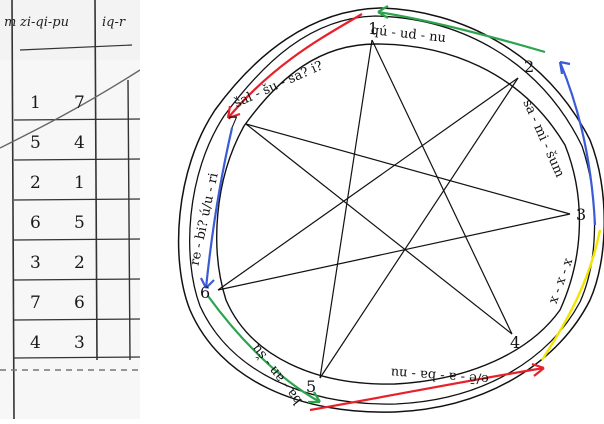  Describe the element at coordinates (35, 143) in the screenshot. I see `table-cell-r1-c0: 5` at that location.